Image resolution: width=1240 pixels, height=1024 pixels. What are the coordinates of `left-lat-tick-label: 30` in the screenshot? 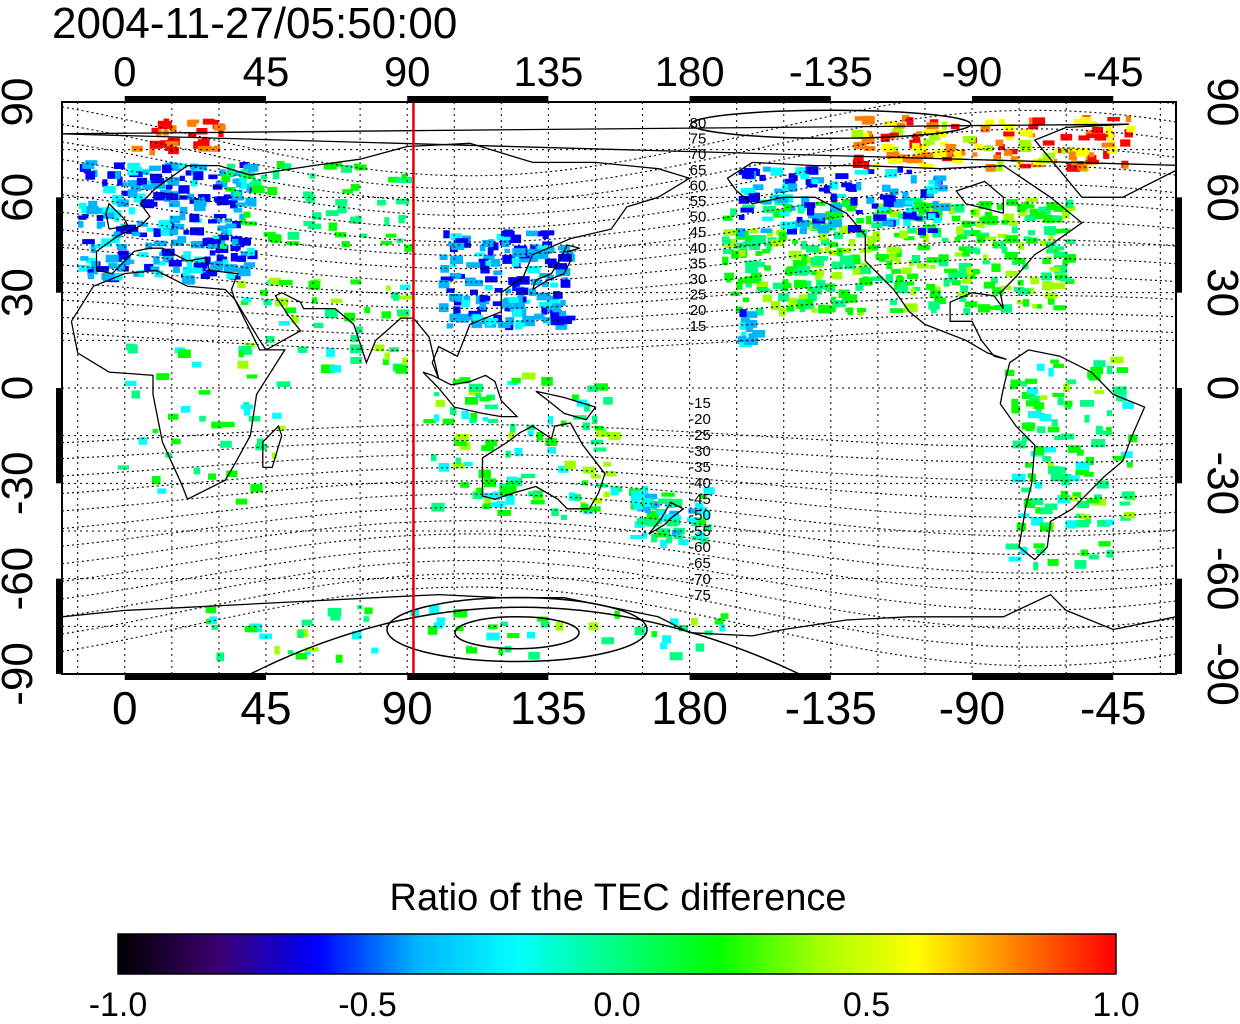 It's located at (21, 292).